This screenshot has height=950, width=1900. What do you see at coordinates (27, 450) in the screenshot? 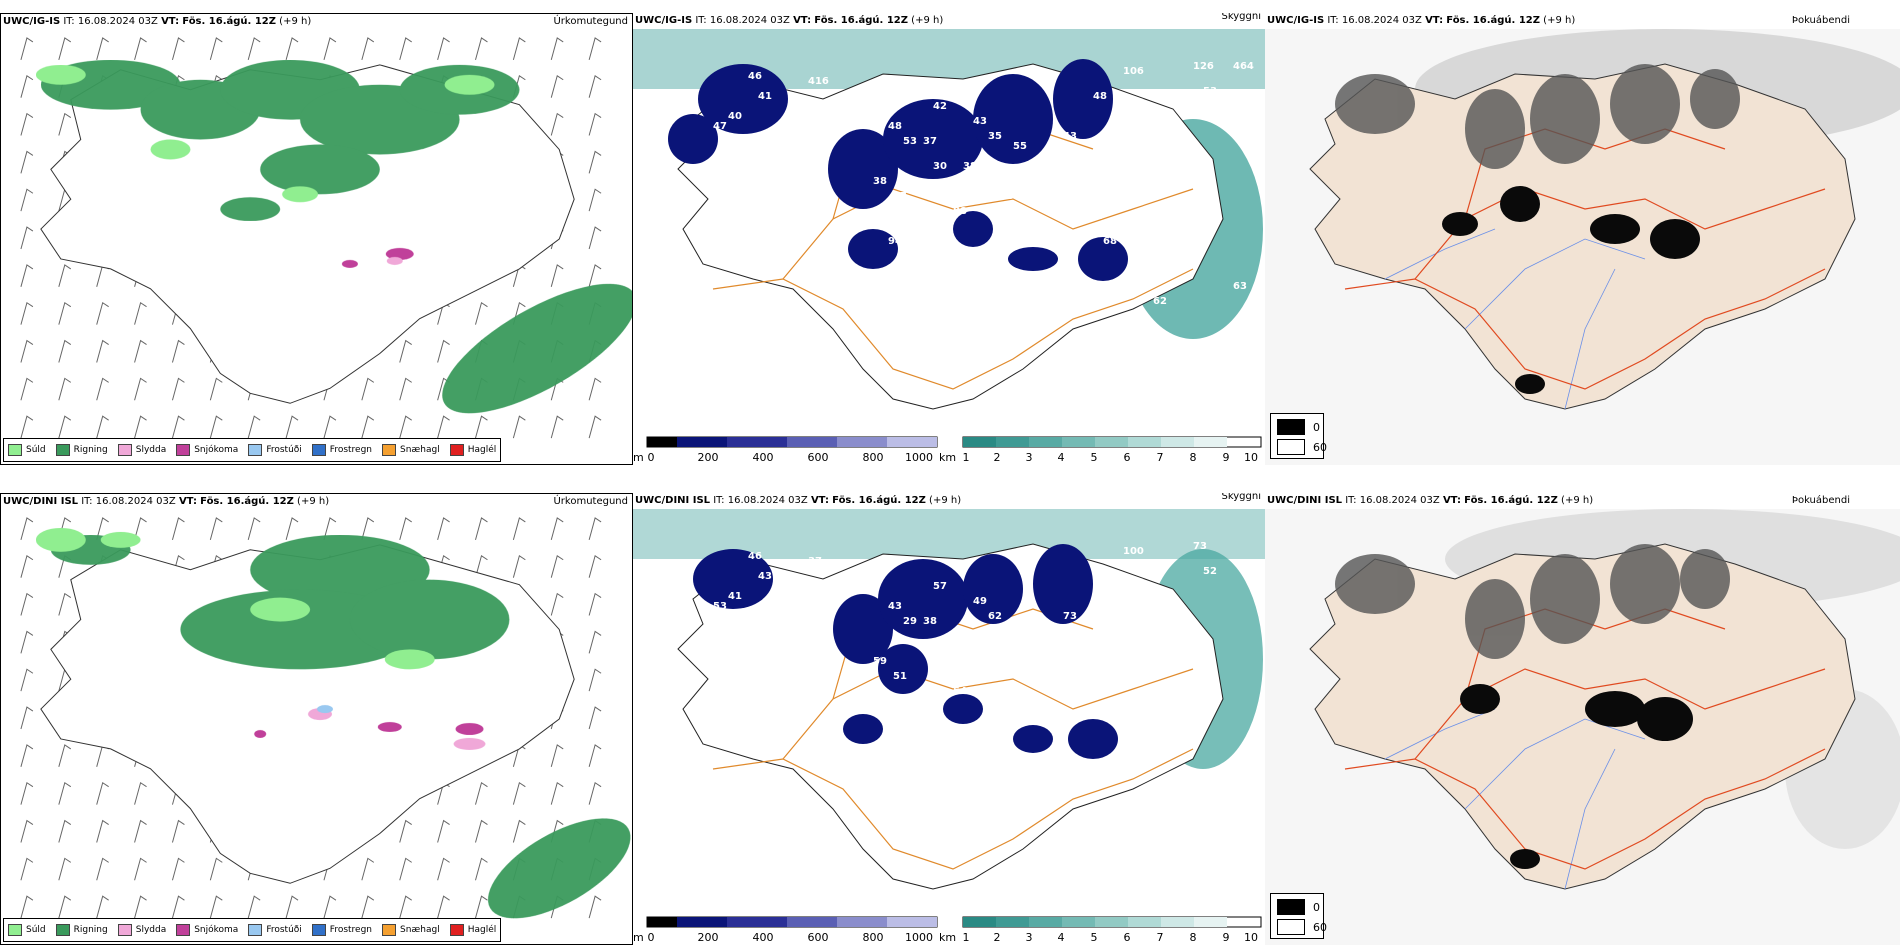
I see `legend-item: Súld` at bounding box center [27, 450].